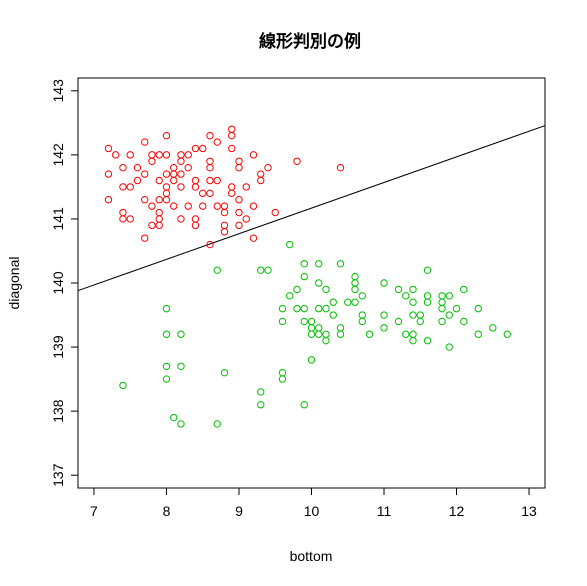 The width and height of the screenshot is (587, 586). I want to click on y-tick-label: 140, so click(58, 283).